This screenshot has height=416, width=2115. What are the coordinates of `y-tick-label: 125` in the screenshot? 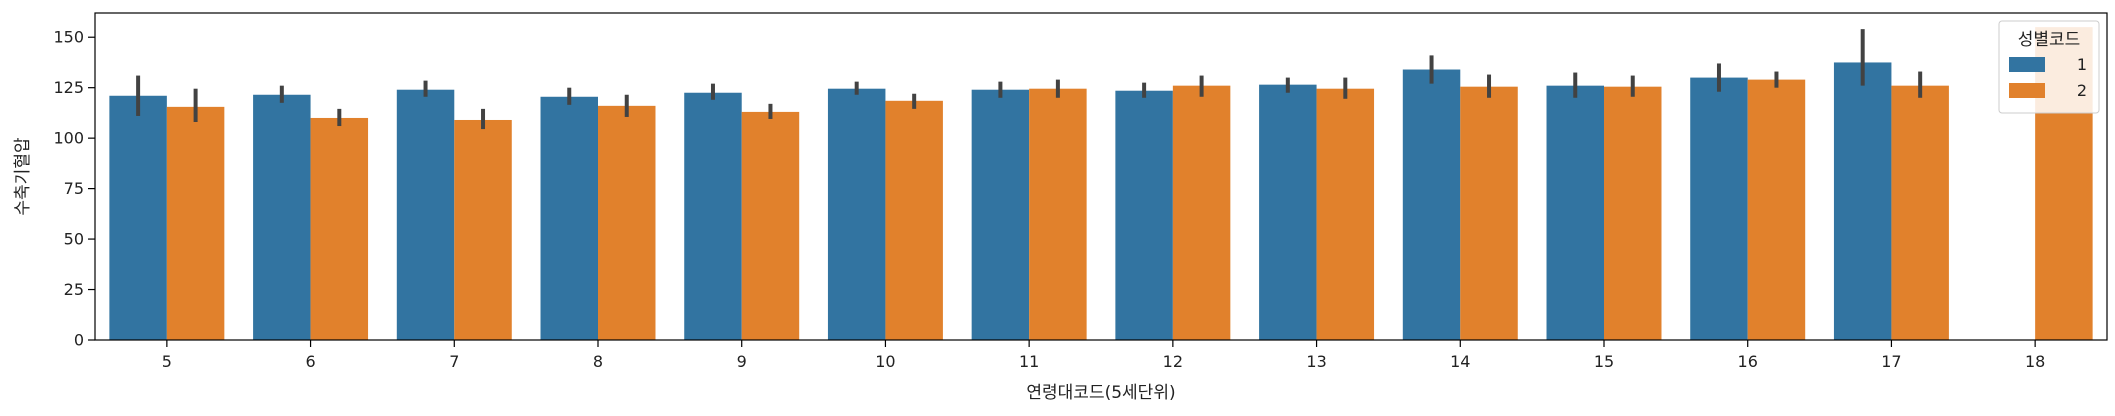 It's located at (68, 87).